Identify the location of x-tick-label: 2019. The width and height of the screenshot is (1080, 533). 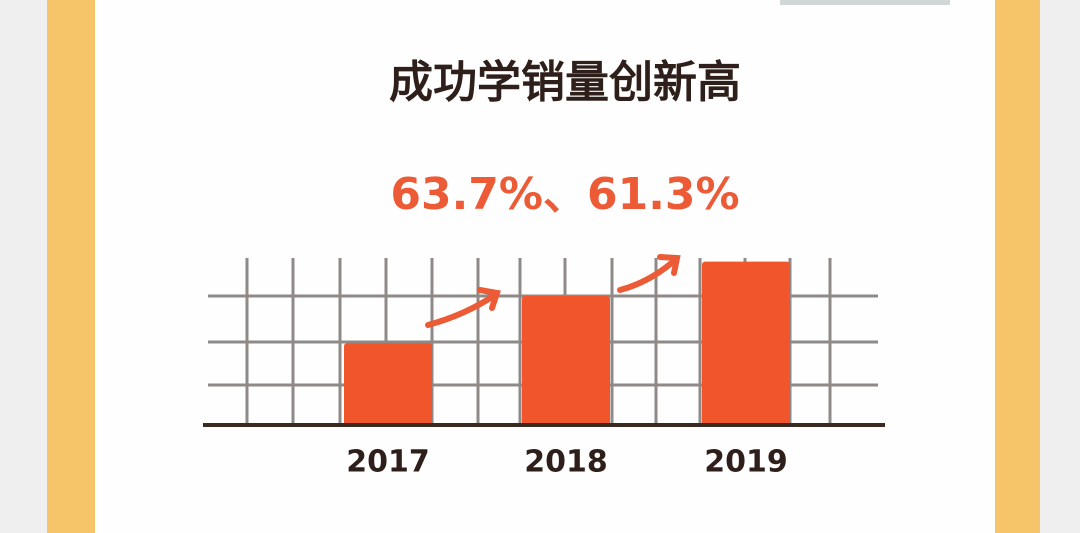
(746, 462).